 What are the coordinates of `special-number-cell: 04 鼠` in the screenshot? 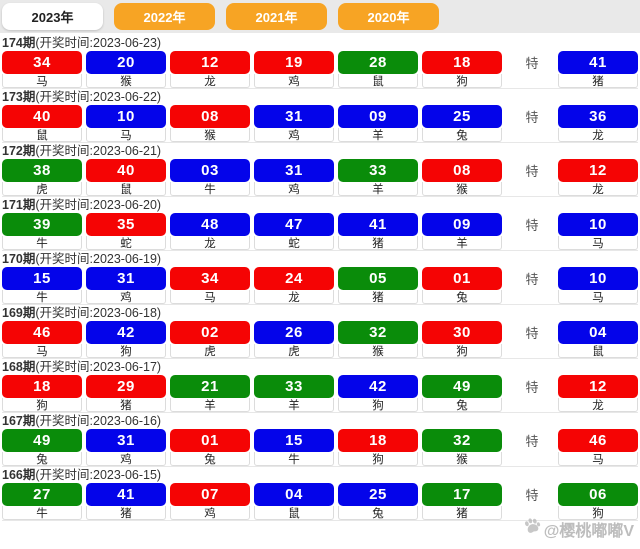 It's located at (598, 339).